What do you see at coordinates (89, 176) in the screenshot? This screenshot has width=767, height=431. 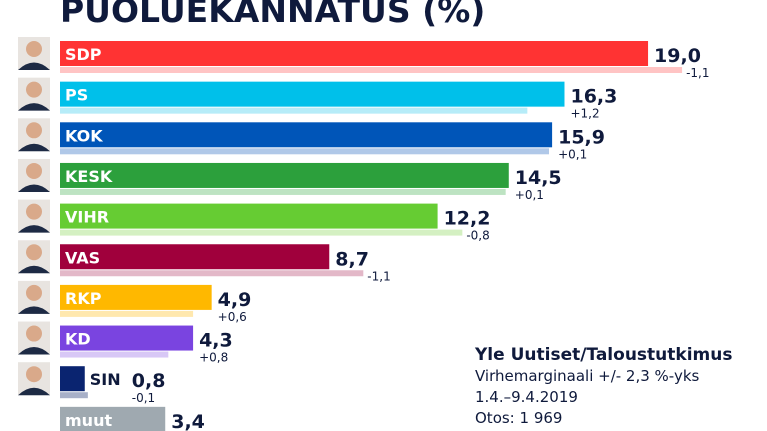 I see `category-label: KESK` at bounding box center [89, 176].